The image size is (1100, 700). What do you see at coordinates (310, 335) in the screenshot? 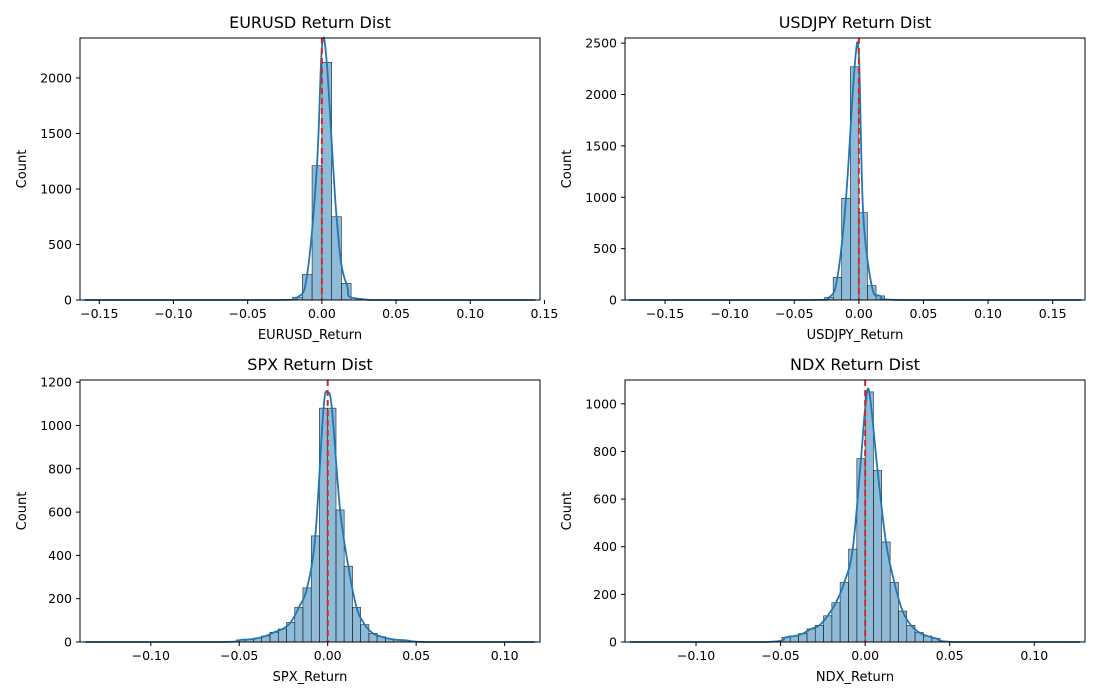
I see `x-axis-label: EURUSD_Return` at bounding box center [310, 335].